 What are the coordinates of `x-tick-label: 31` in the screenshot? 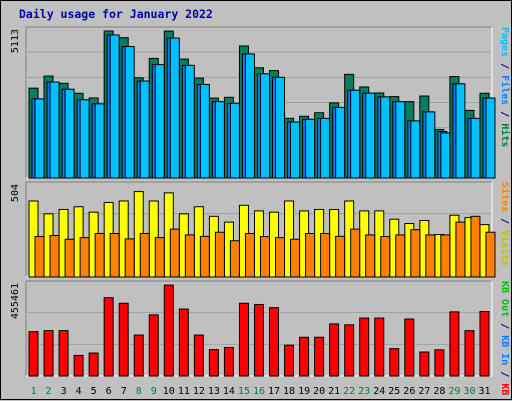 It's located at (484, 391).